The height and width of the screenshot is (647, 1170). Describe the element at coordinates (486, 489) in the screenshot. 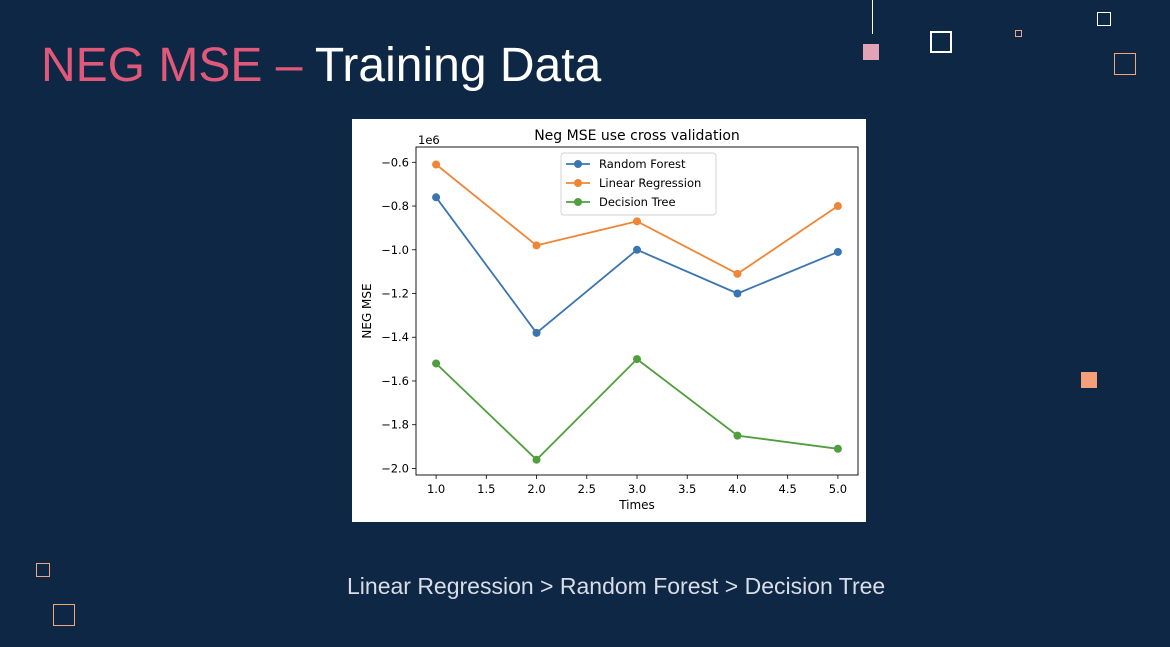

I see `x-tick-label: 1.5` at that location.